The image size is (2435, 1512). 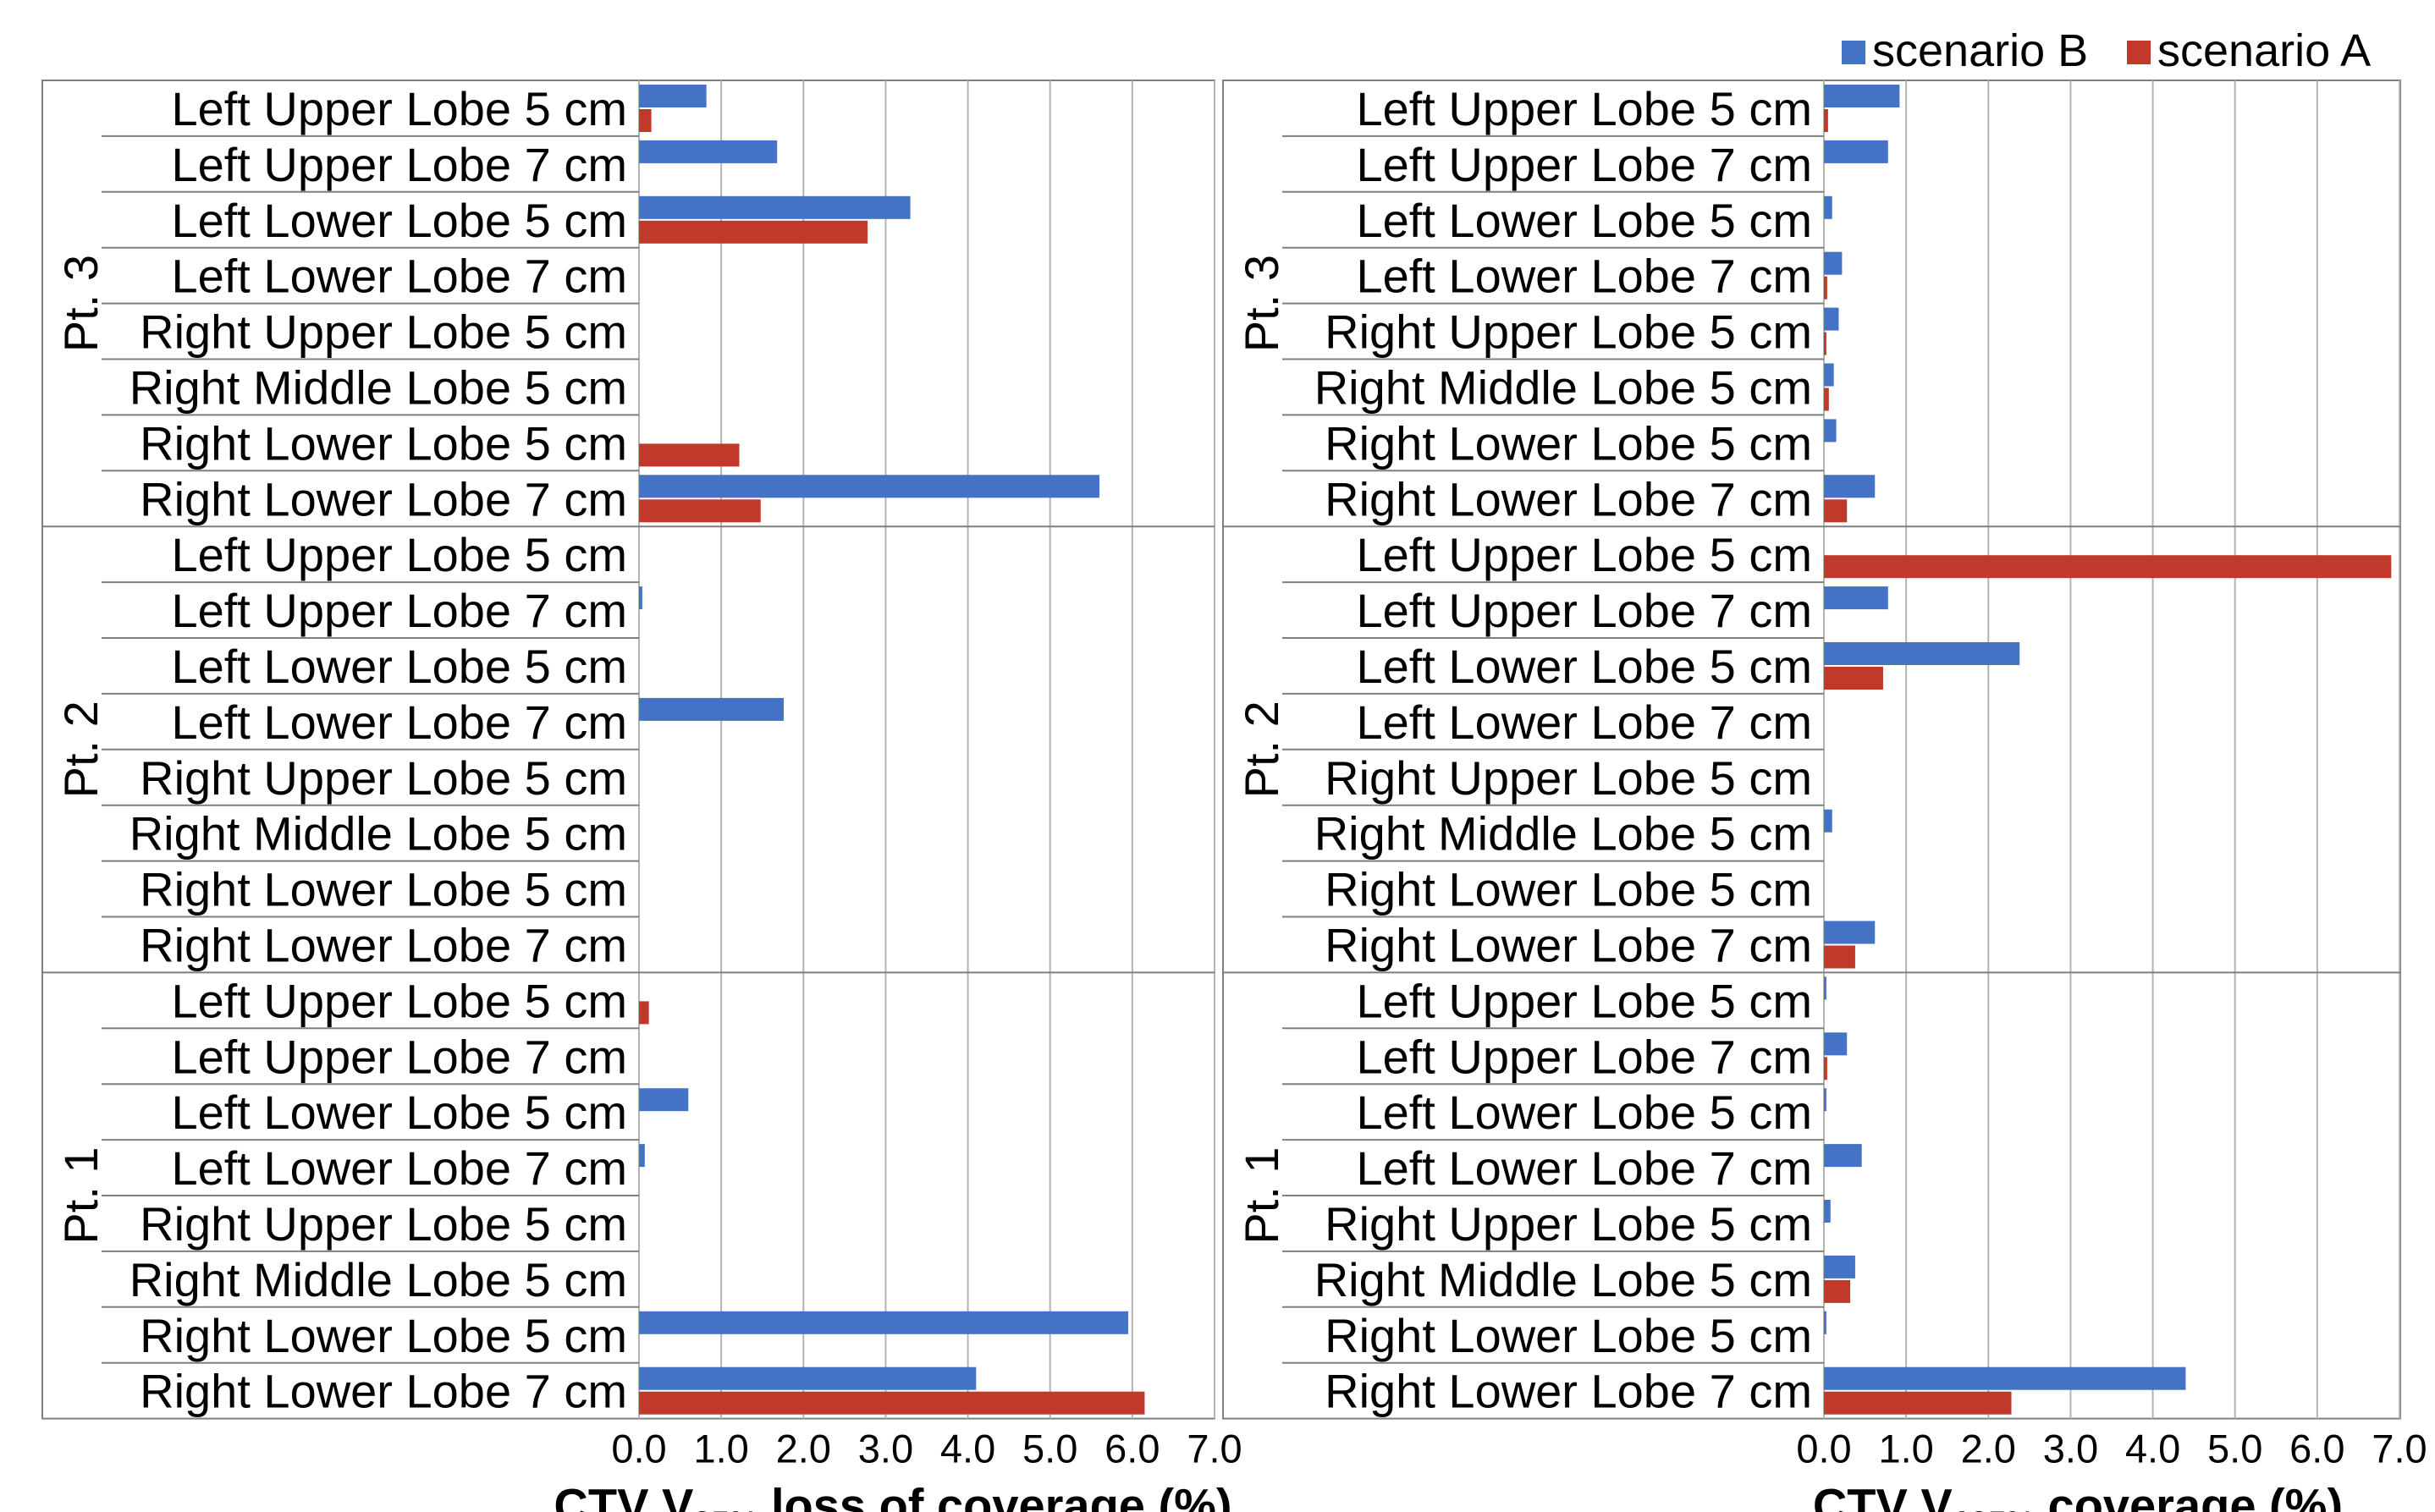 I want to click on x-axis-title-subscript: 105%, so click(x=1994, y=1509).